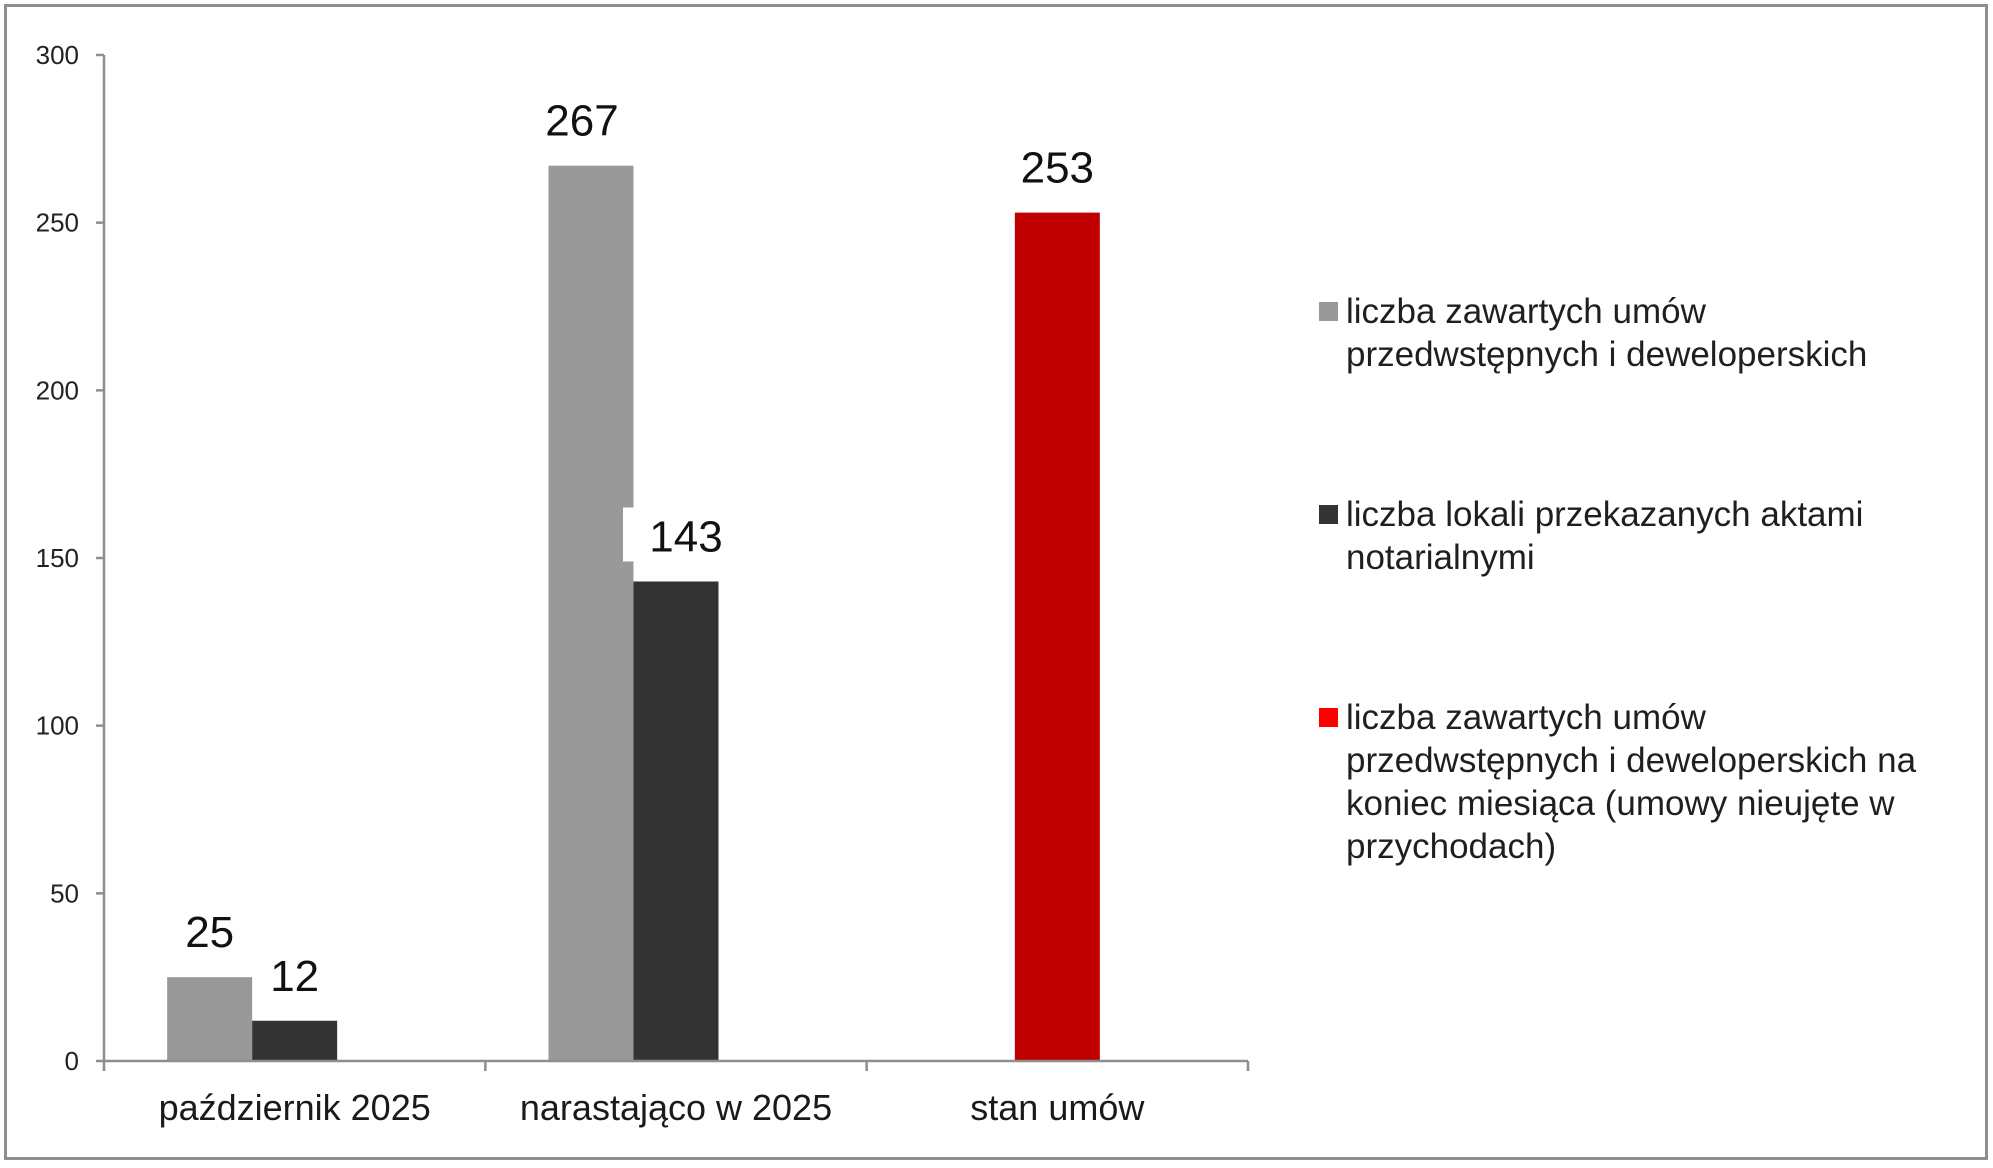  I want to click on x-category-label-narastajaco-2025: narastająco w 2025, so click(676, 1107).